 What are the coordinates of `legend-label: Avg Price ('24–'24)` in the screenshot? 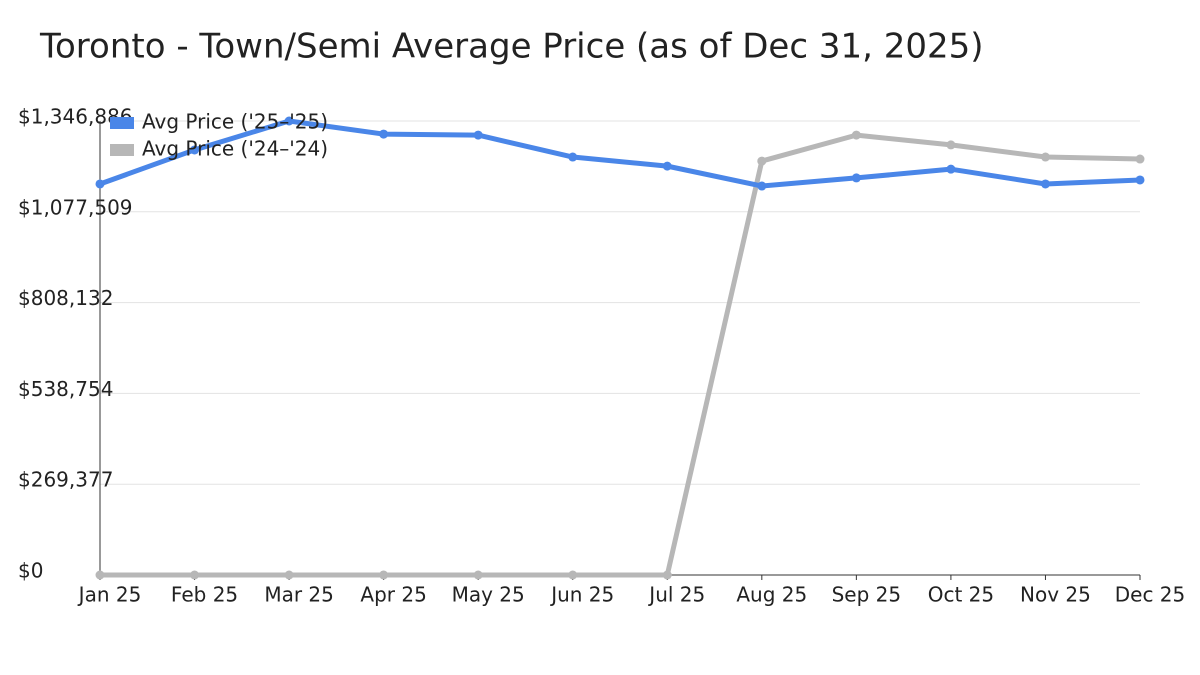 It's located at (235, 149).